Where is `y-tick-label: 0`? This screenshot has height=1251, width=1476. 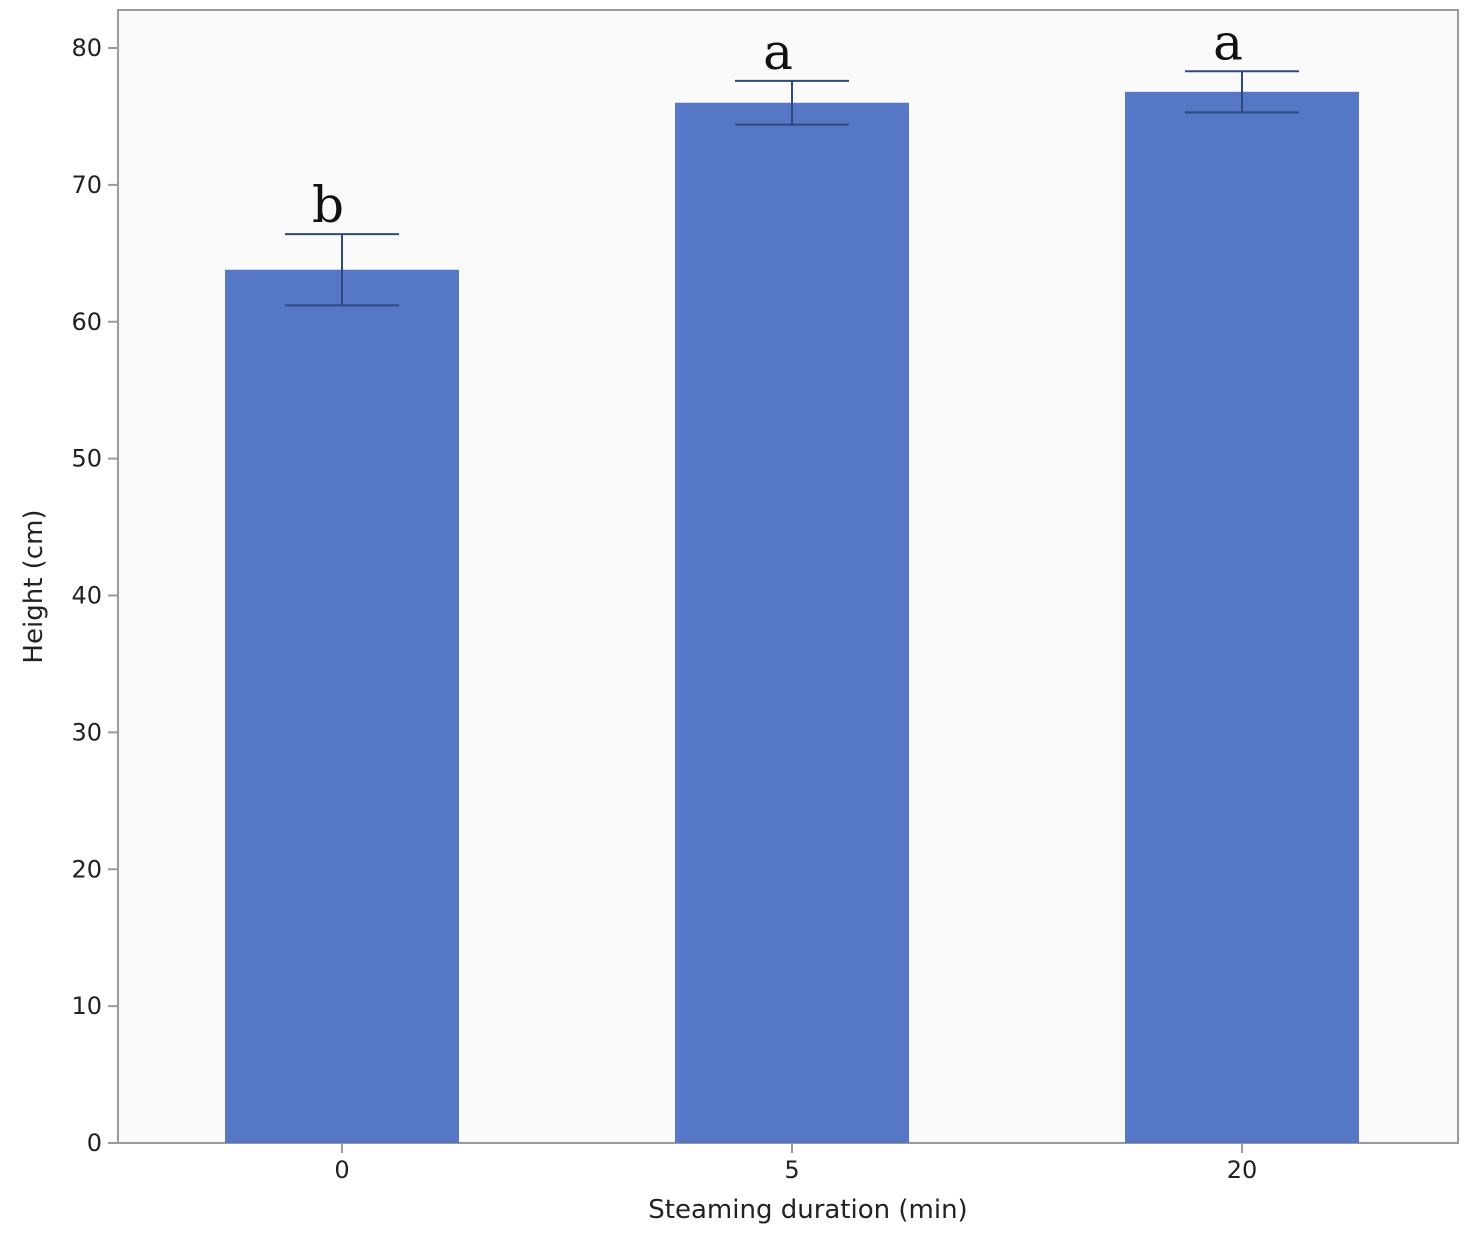 y-tick-label: 0 is located at coordinates (94, 1143).